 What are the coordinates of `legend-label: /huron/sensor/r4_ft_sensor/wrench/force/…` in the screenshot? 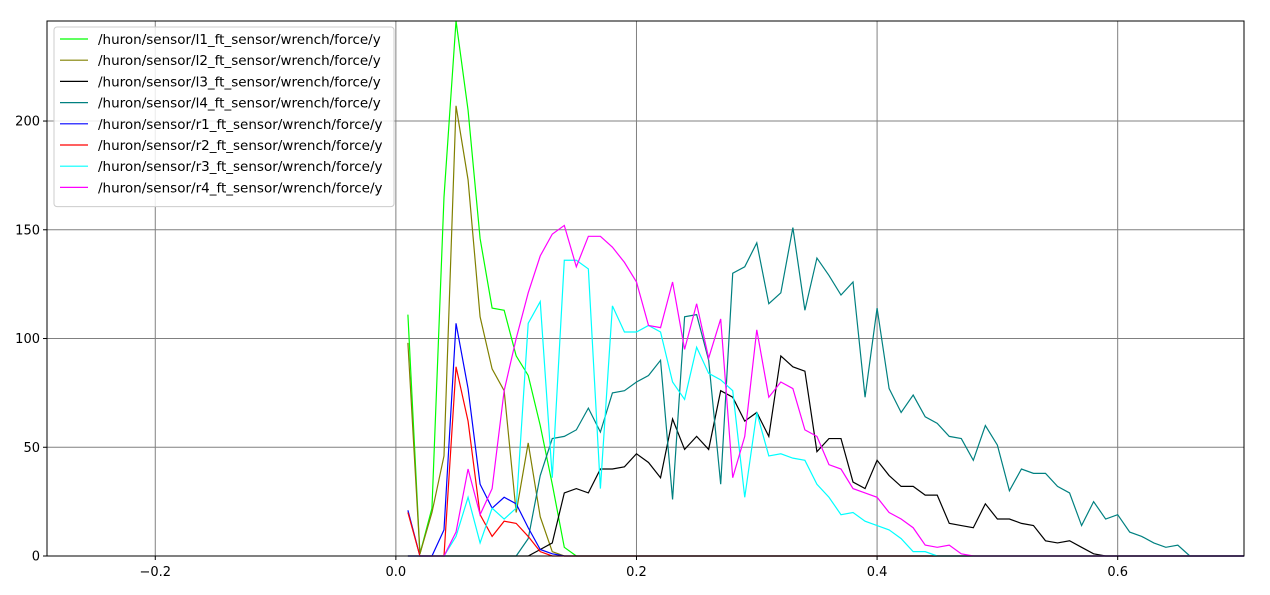 It's located at (240, 188).